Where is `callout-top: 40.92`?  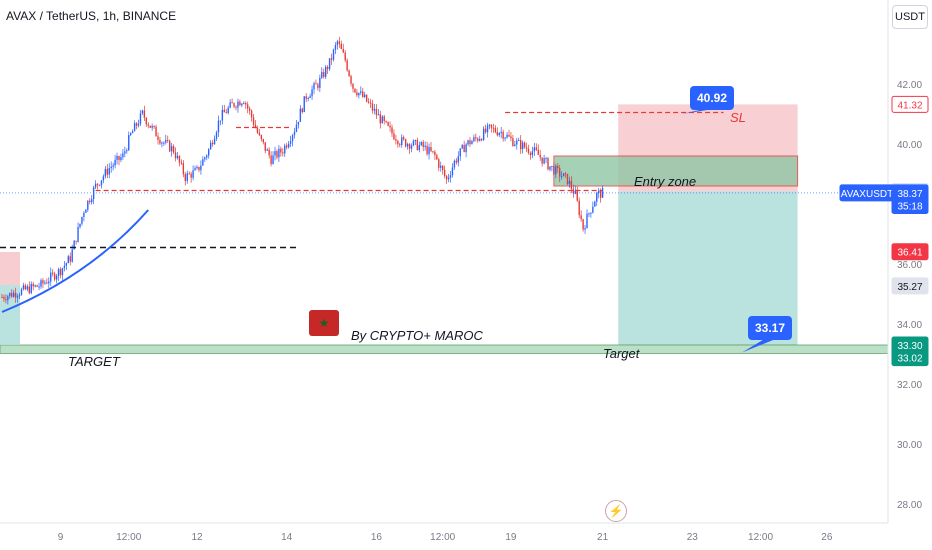
callout-top: 40.92 is located at coordinates (708, 100).